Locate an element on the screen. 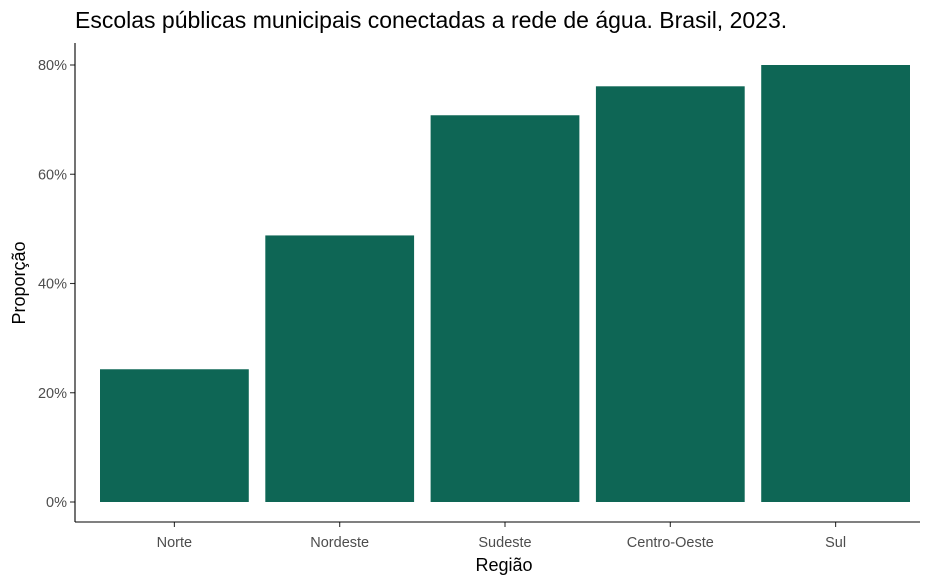 This screenshot has height=584, width=945. y-axis-title: Proporção is located at coordinates (19, 282).